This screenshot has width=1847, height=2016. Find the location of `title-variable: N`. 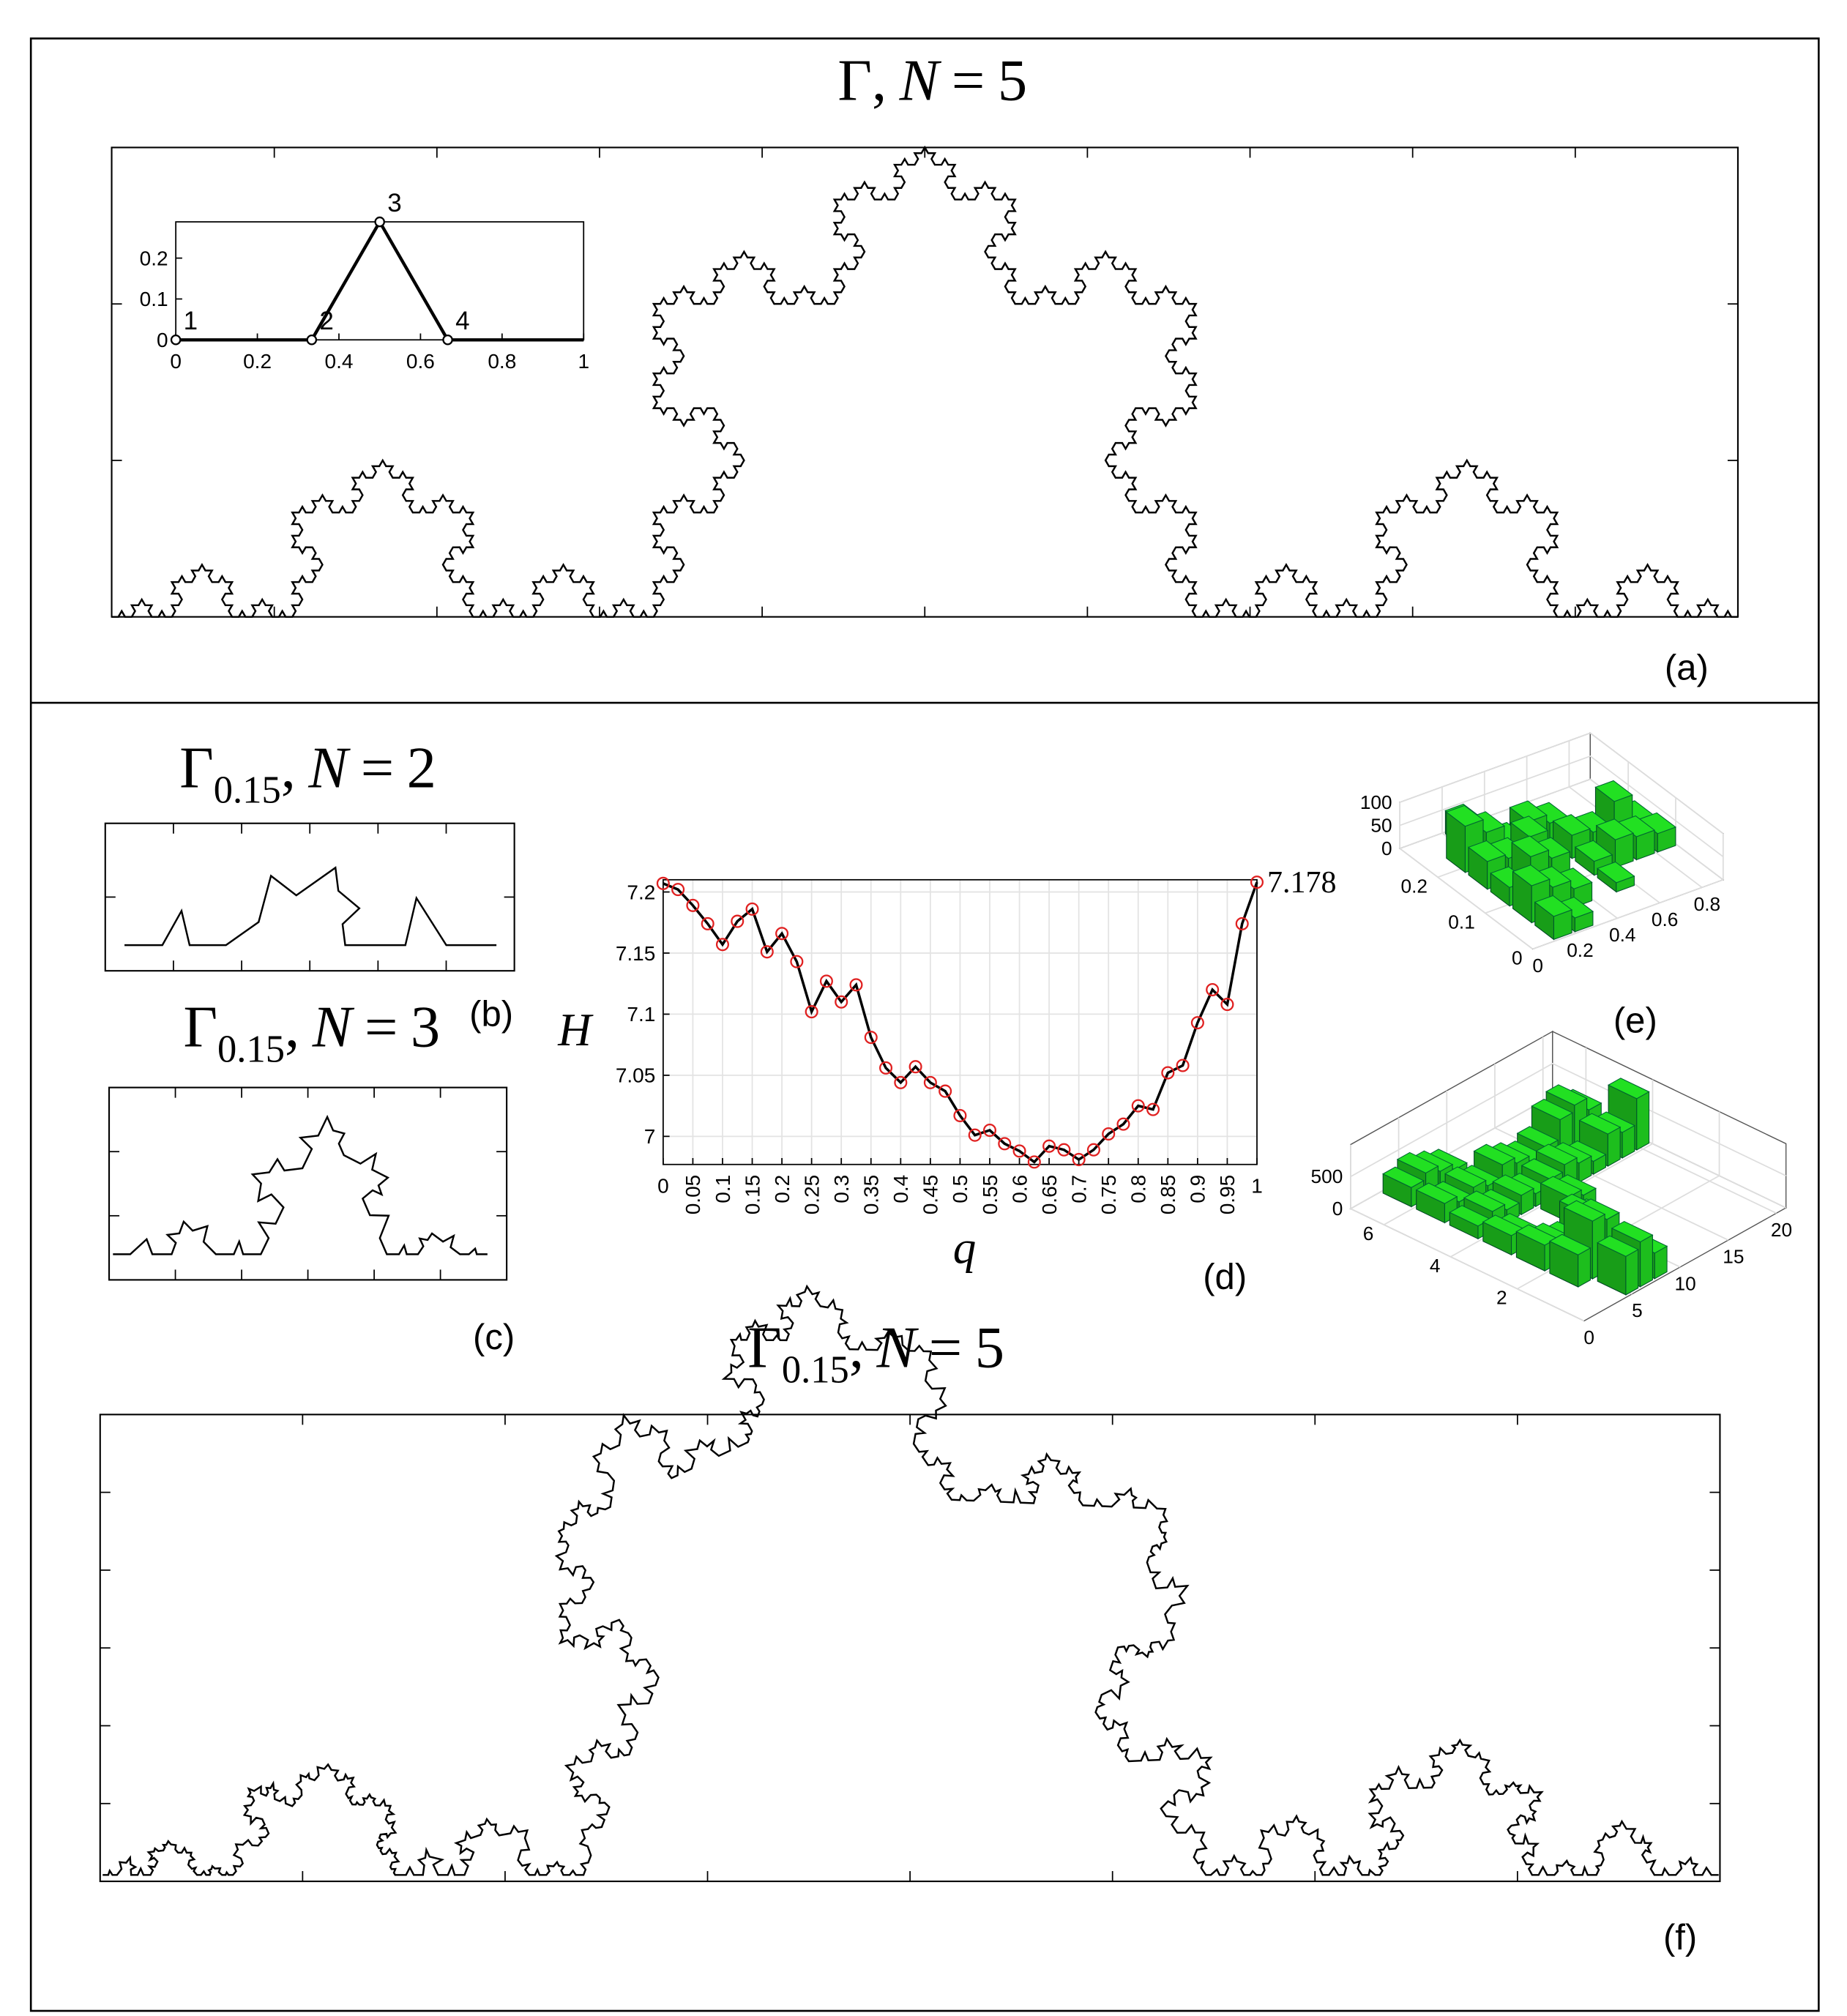

title-variable: N is located at coordinates (329, 768).